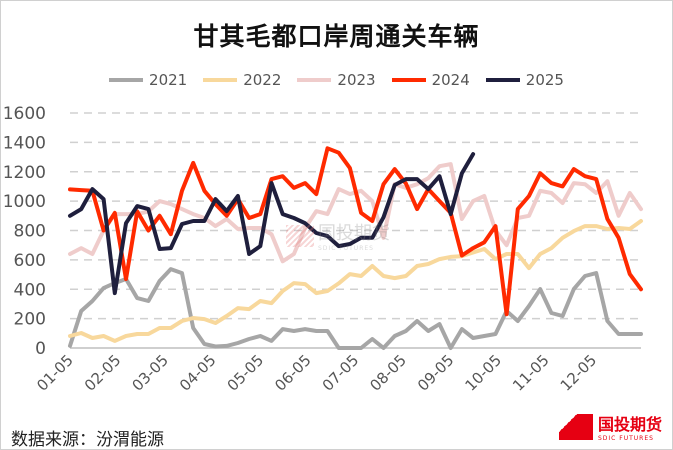 The image size is (673, 450). I want to click on legend-label: 2022, so click(262, 80).